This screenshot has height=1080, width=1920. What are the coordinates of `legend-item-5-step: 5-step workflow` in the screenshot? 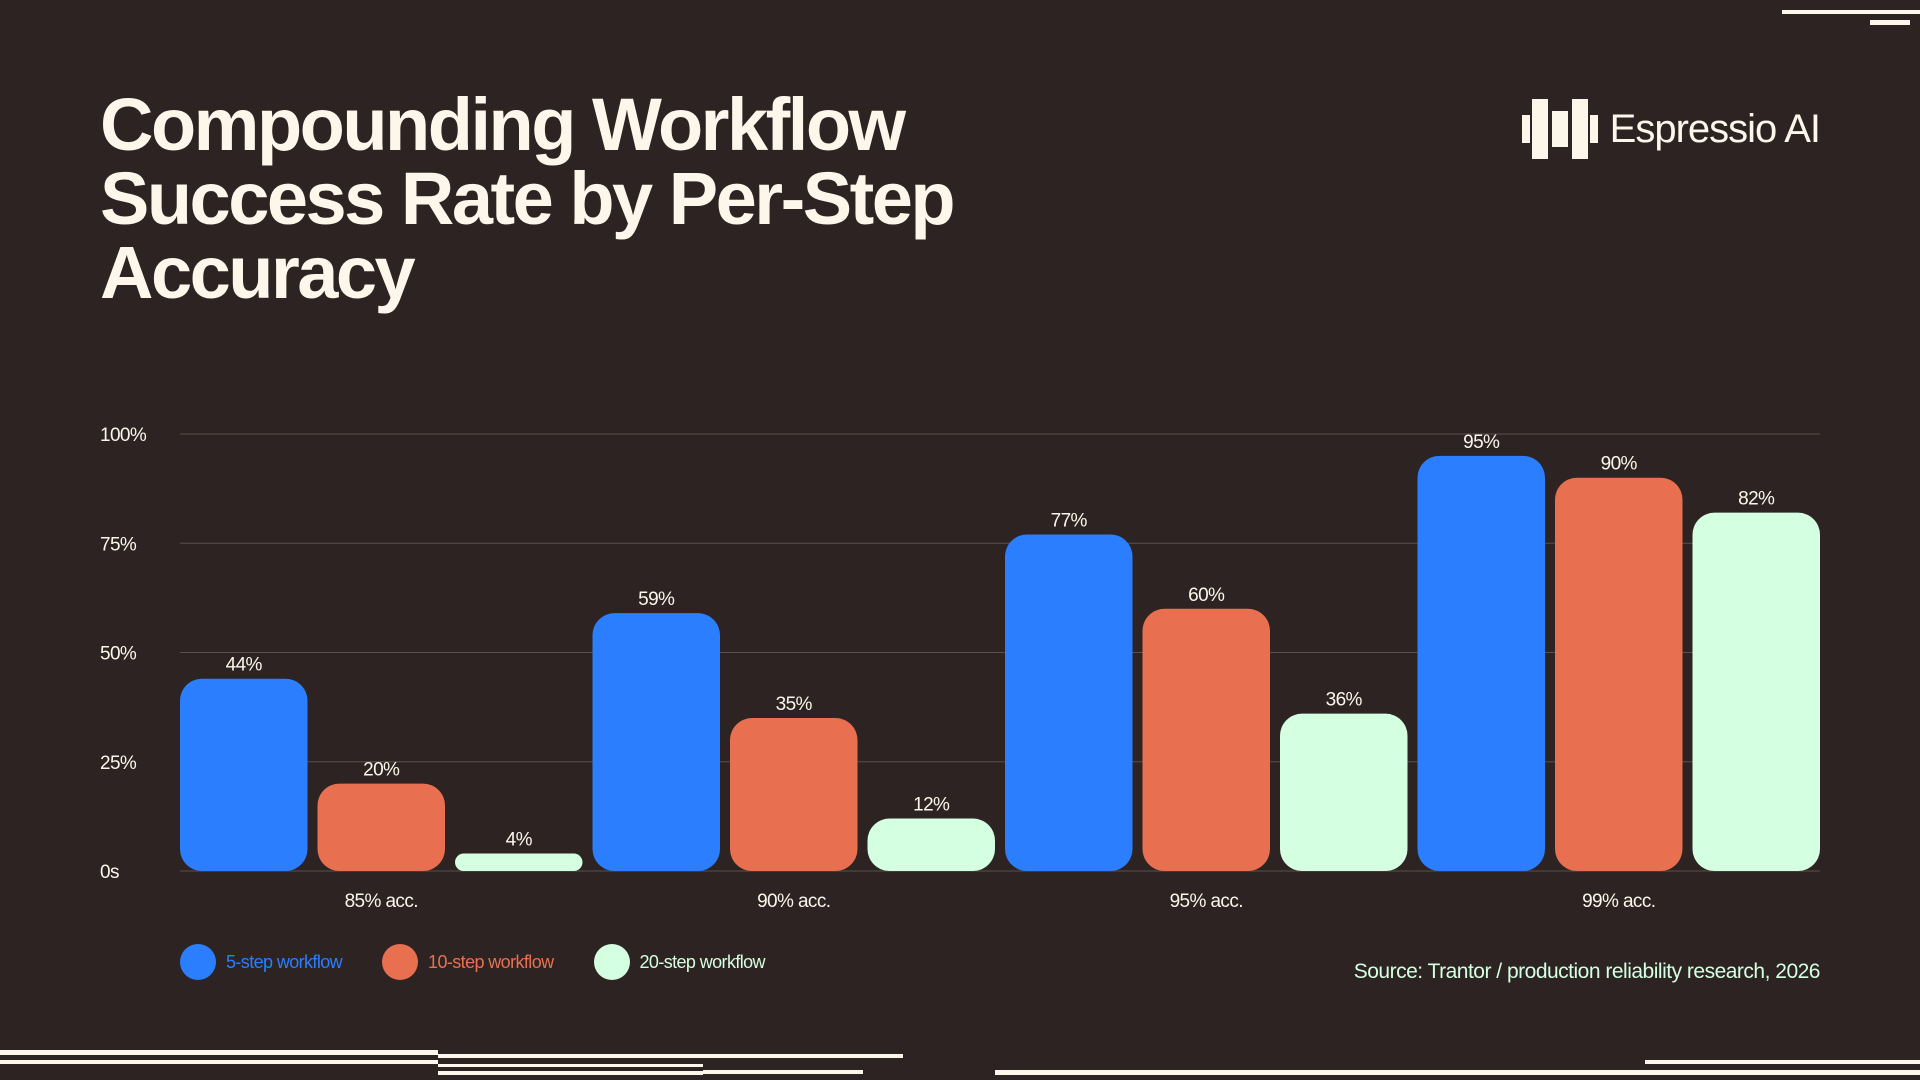 It's located at (261, 962).